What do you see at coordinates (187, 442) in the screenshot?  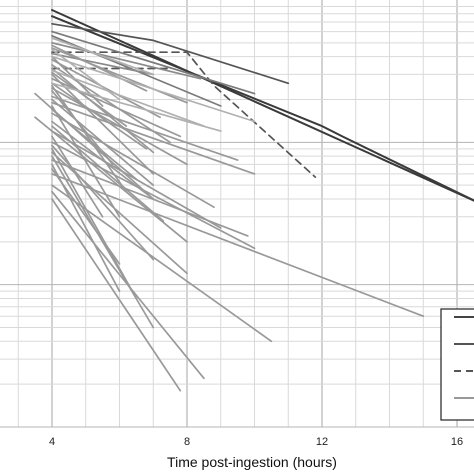 I see `x-tick-label: 8` at bounding box center [187, 442].